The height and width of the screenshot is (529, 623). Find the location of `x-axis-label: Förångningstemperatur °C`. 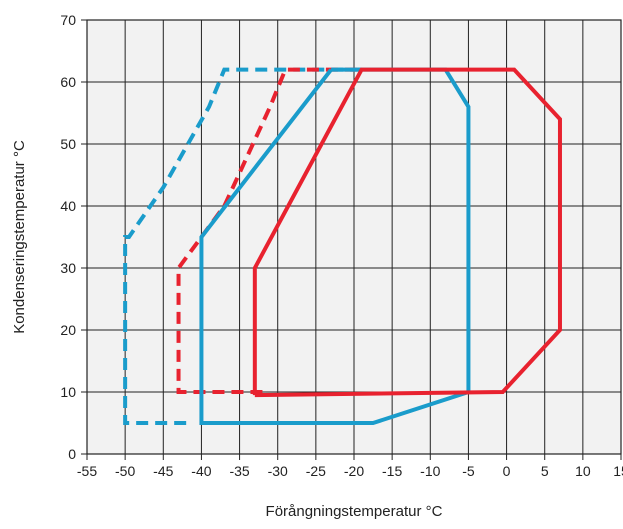

x-axis-label: Förångningstemperatur °C is located at coordinates (354, 511).